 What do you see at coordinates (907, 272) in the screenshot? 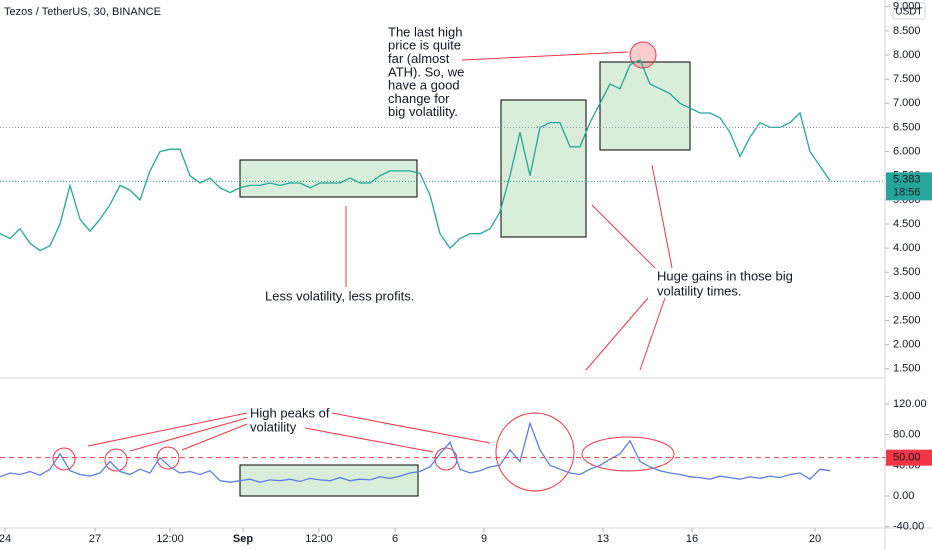
I see `y-tick-label: 3.500` at bounding box center [907, 272].